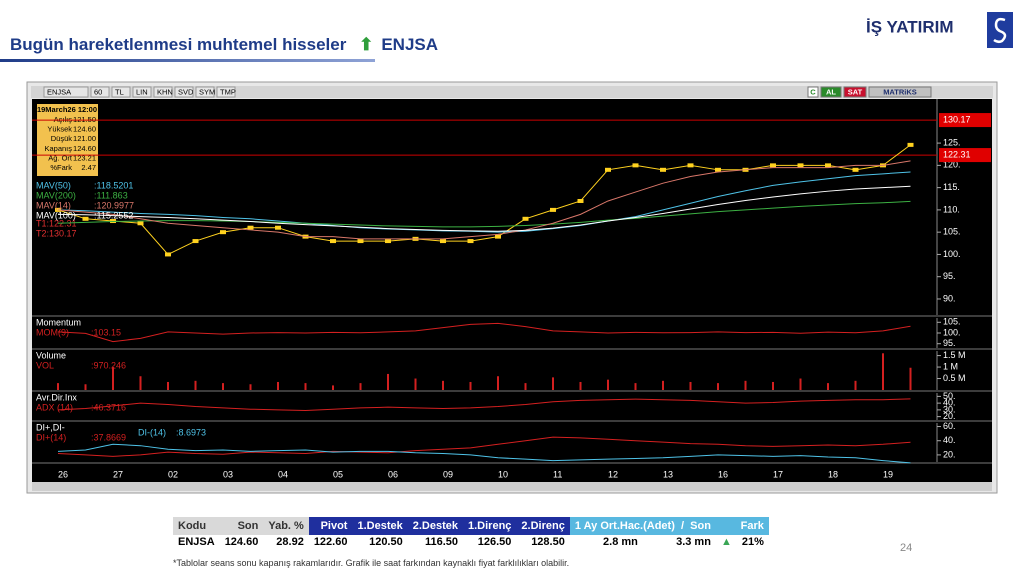 The image size is (1024, 576). I want to click on toolbar-label: TMP, so click(228, 91).